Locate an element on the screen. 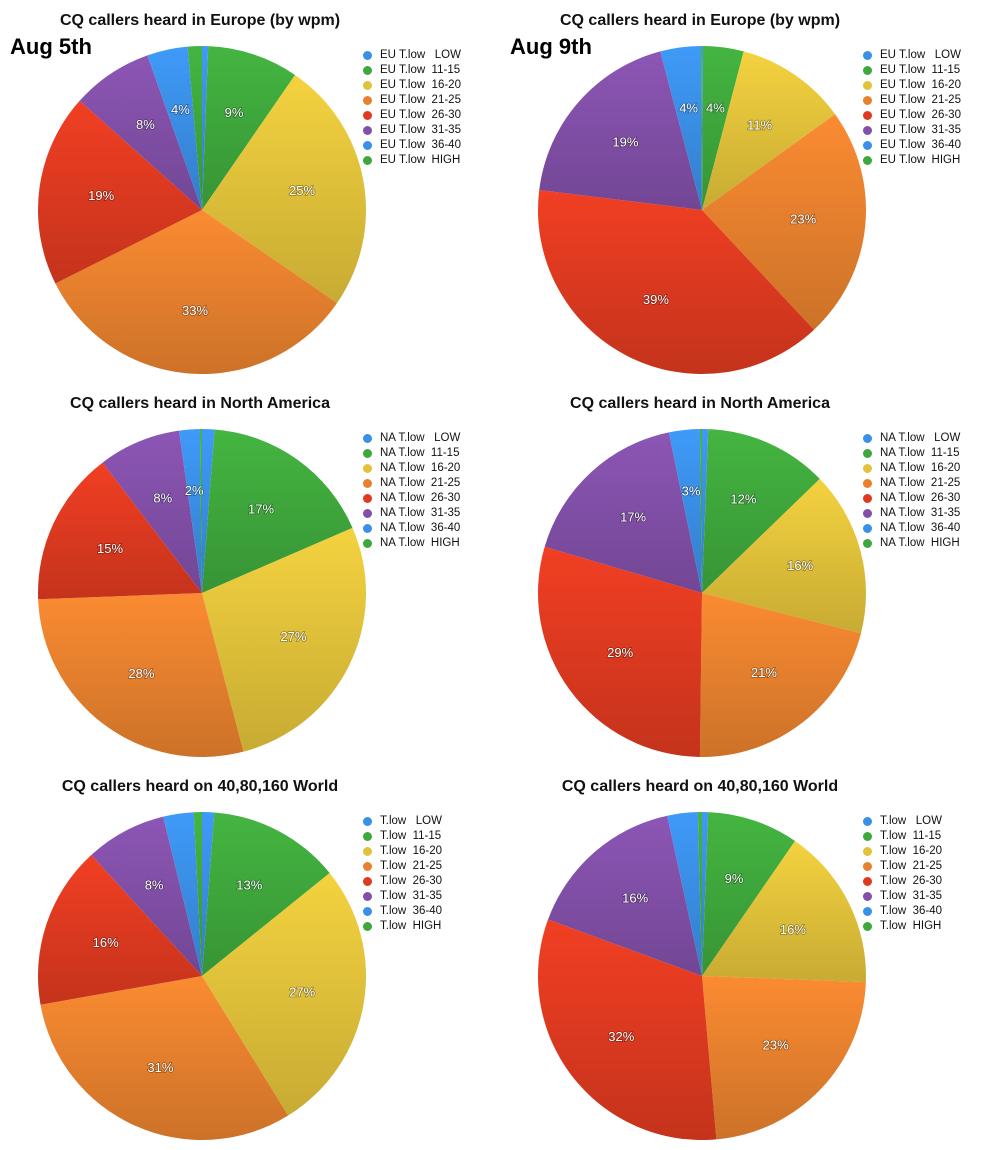 The height and width of the screenshot is (1150, 1000). legend-item: T.low HIGH is located at coordinates (902, 926).